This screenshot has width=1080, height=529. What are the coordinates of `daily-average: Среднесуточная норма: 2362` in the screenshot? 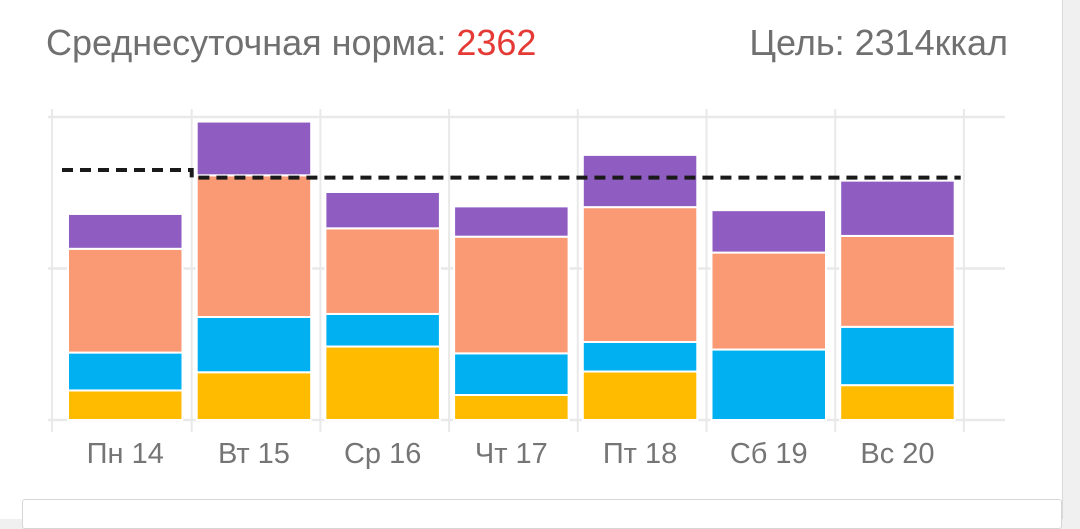 It's located at (291, 43).